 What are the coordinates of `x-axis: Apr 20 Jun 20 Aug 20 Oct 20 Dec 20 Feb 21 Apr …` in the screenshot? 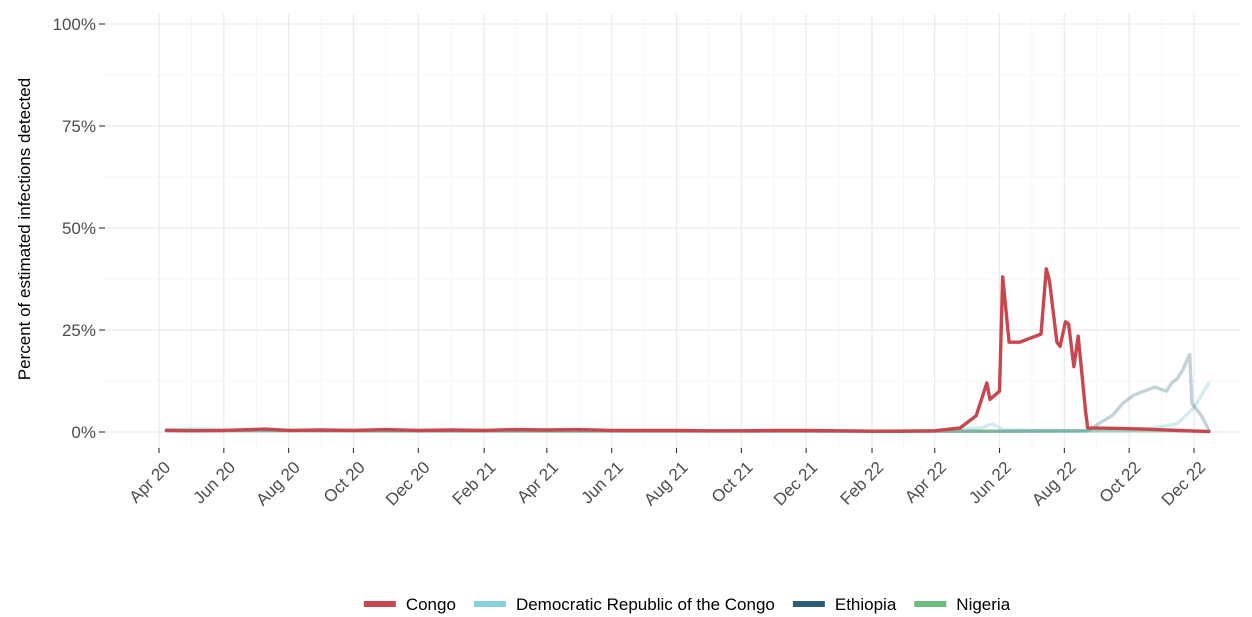 It's located at (667, 478).